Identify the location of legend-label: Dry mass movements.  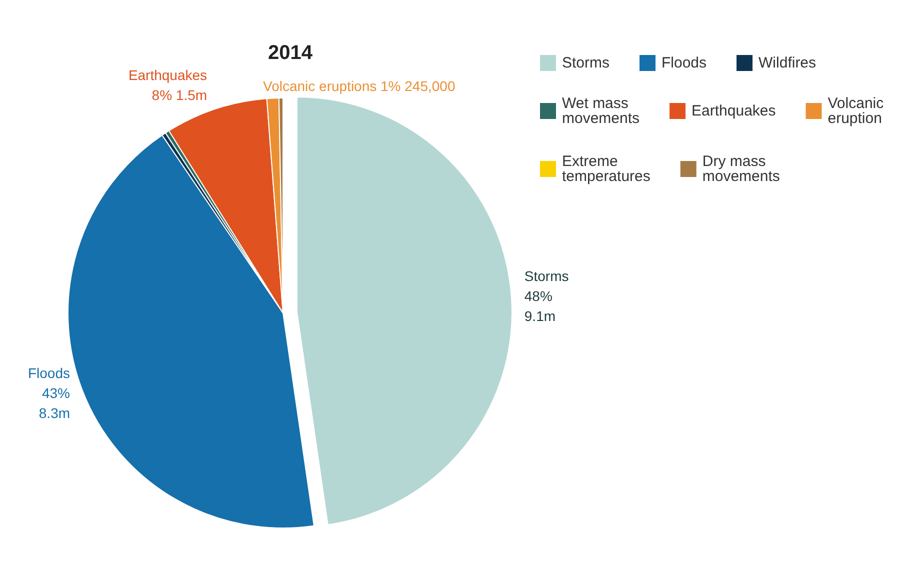
(741, 169).